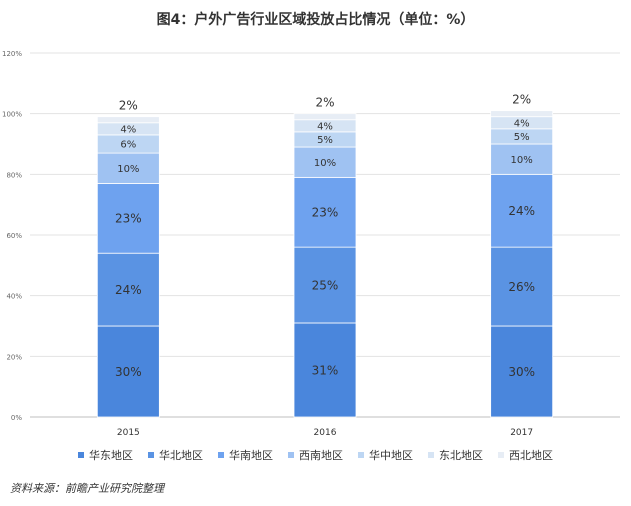  Describe the element at coordinates (14, 175) in the screenshot. I see `y-tick-label: 80%` at that location.